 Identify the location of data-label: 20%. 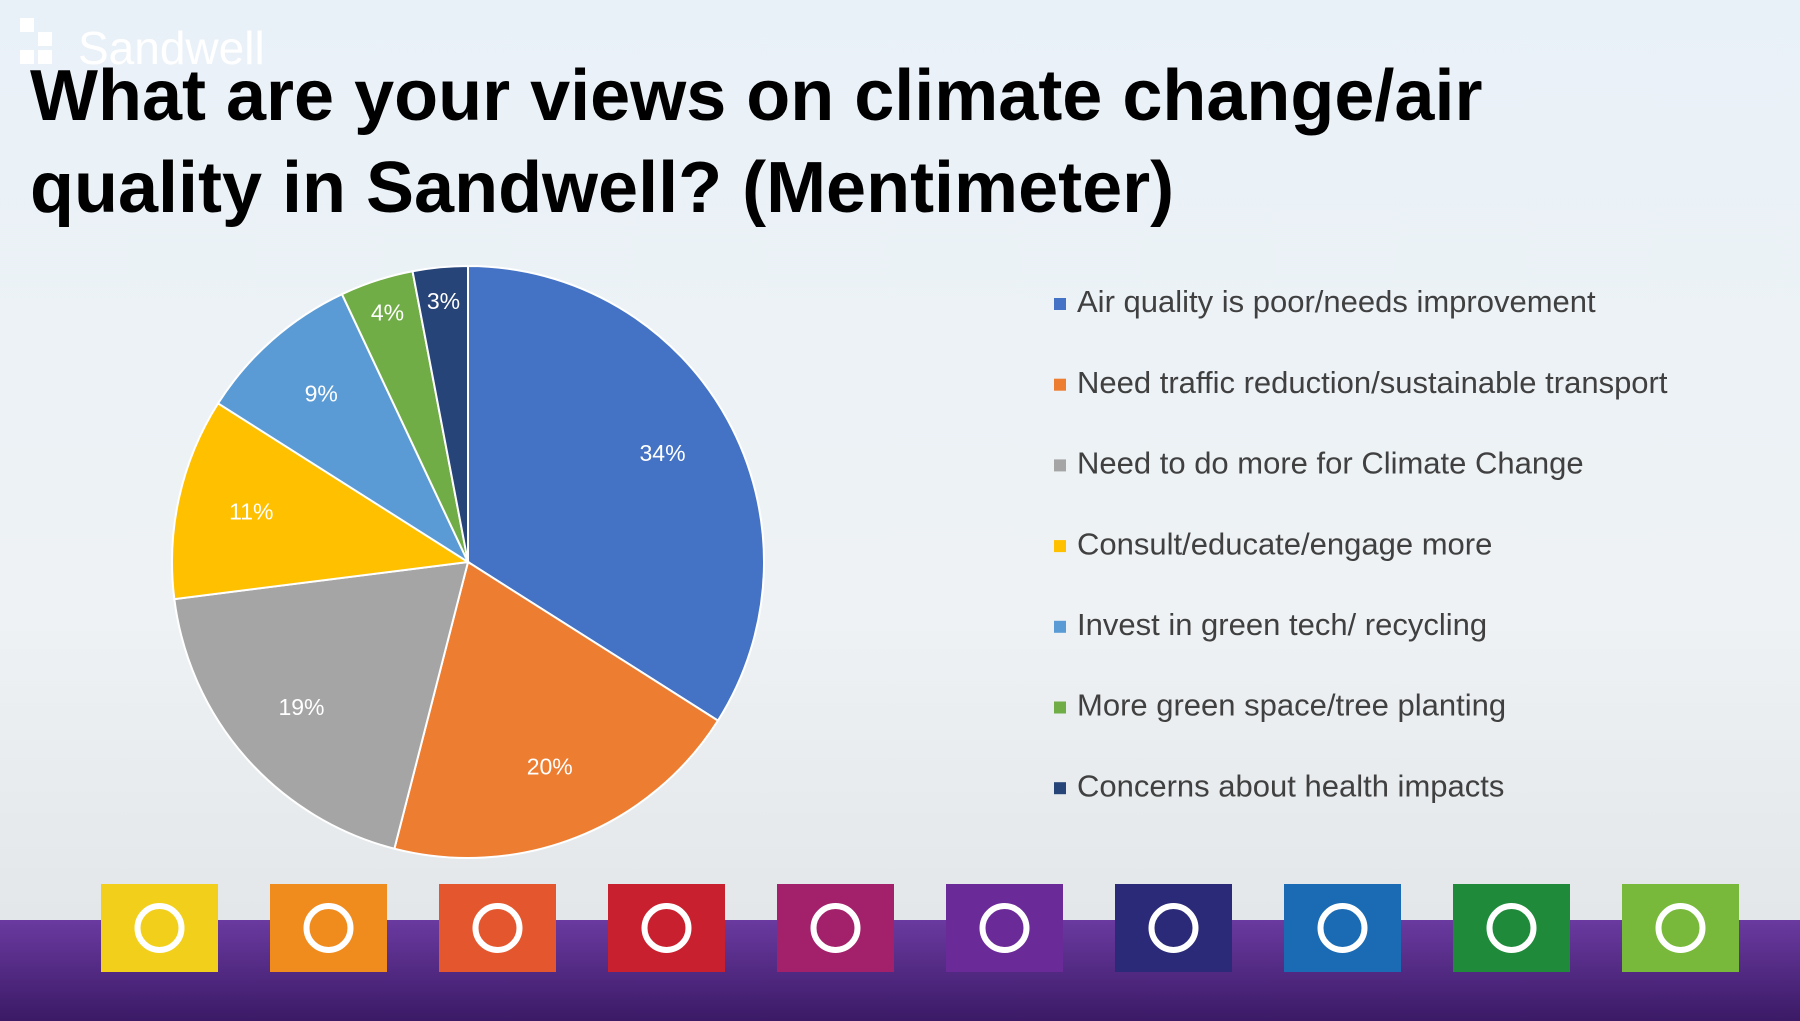
(550, 766).